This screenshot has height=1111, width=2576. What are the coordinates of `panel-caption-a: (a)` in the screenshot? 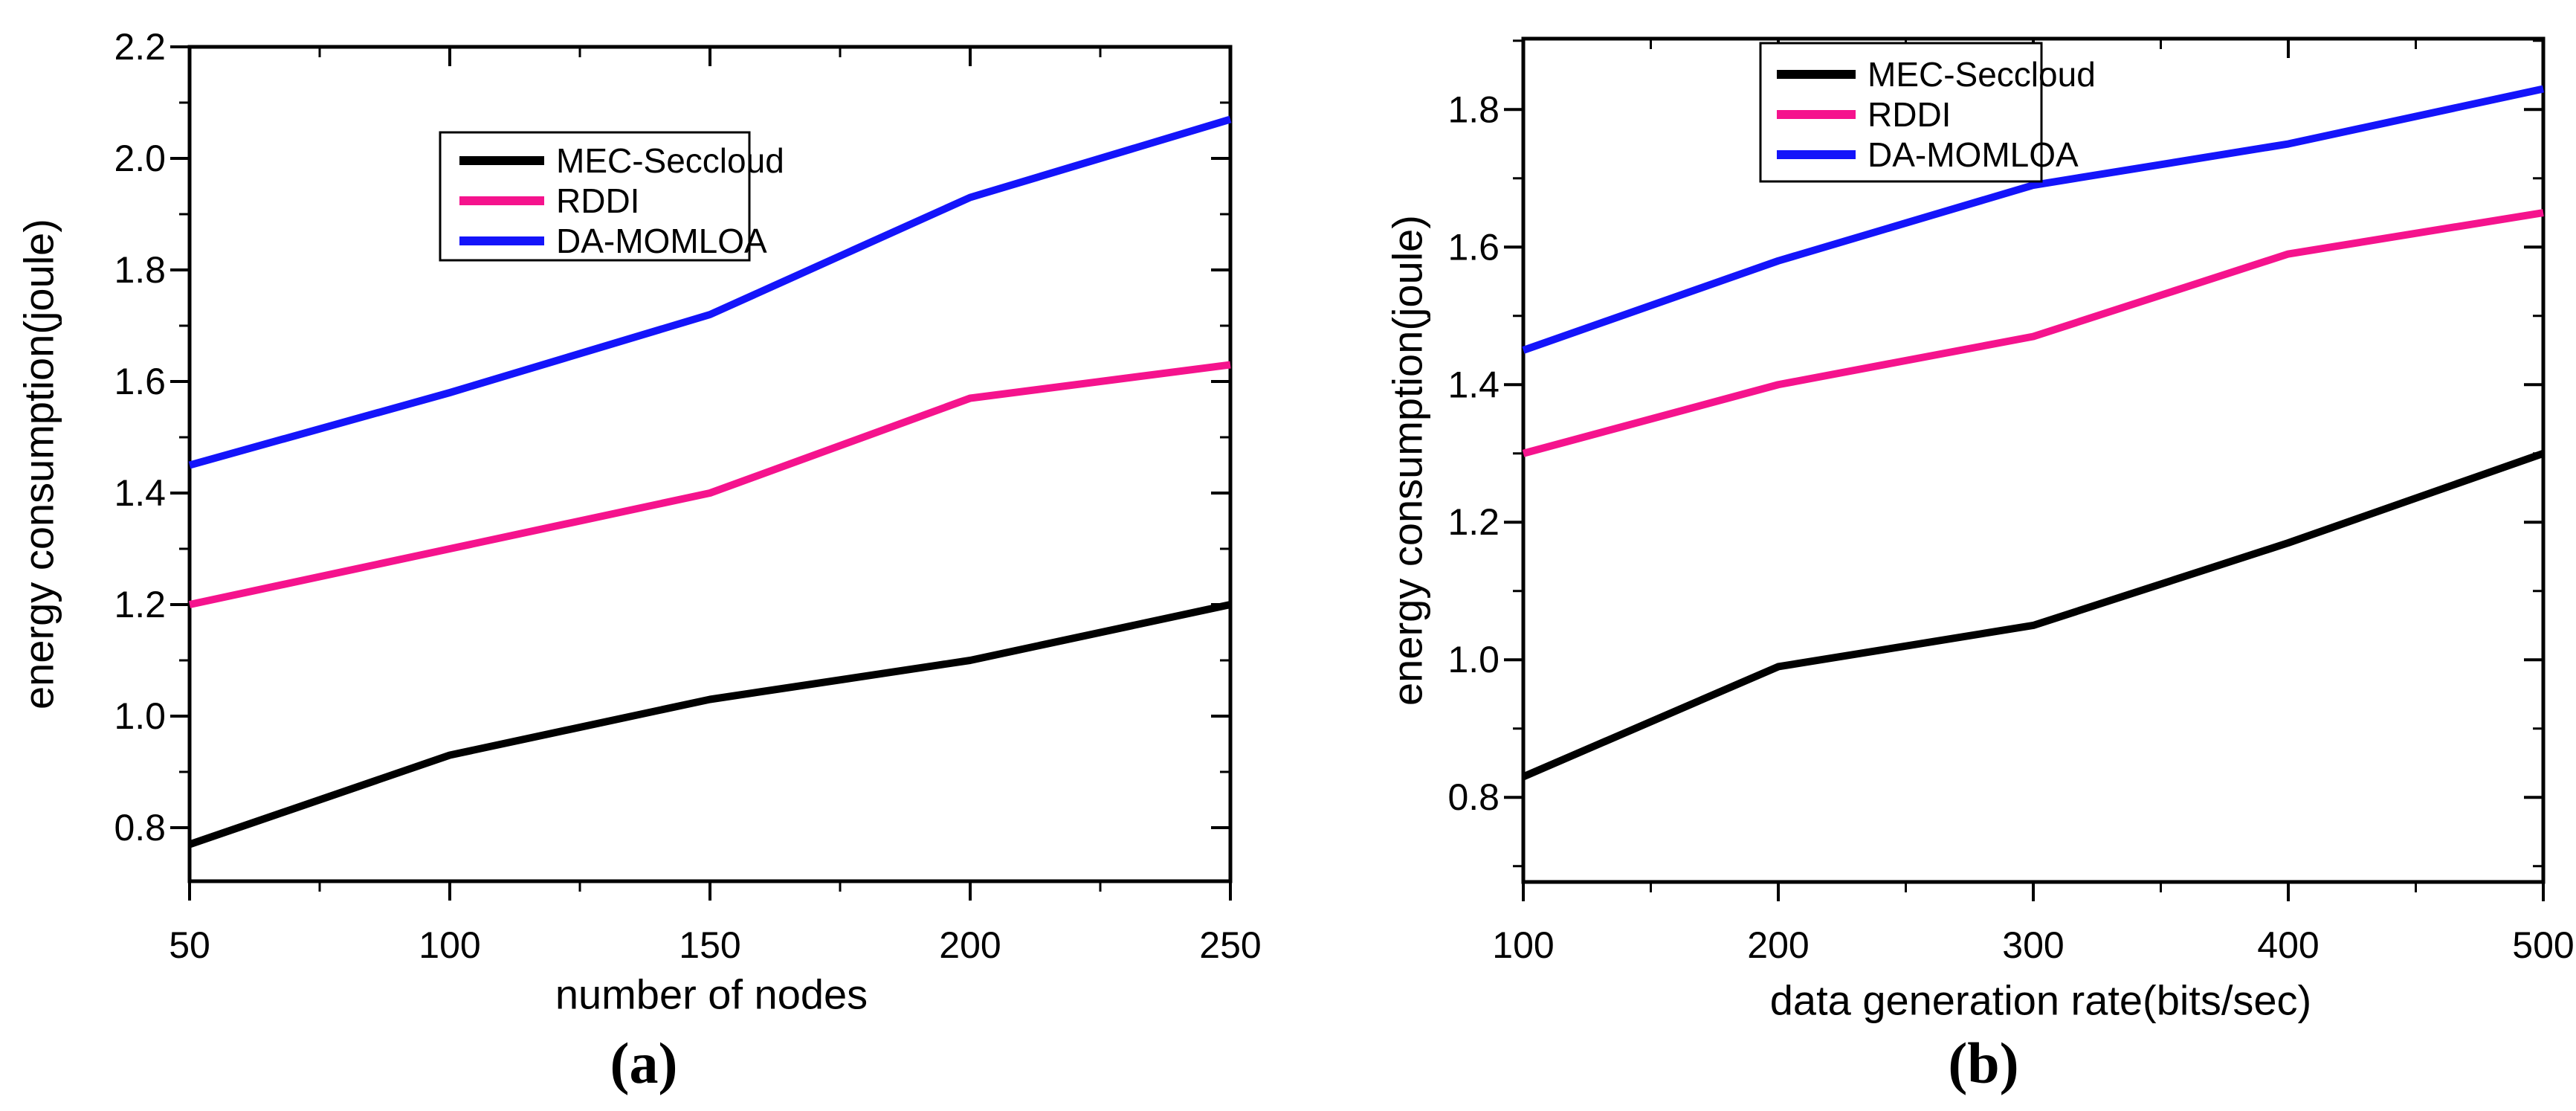 It's located at (644, 1063).